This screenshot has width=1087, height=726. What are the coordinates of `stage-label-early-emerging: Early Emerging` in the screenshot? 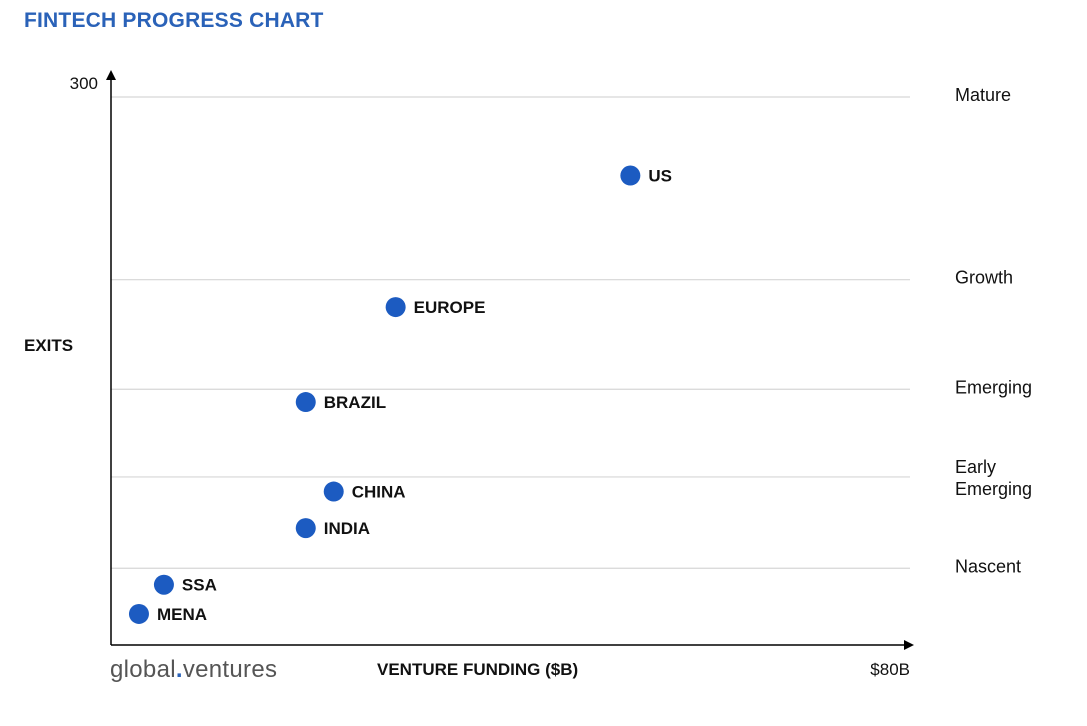 It's located at (993, 478).